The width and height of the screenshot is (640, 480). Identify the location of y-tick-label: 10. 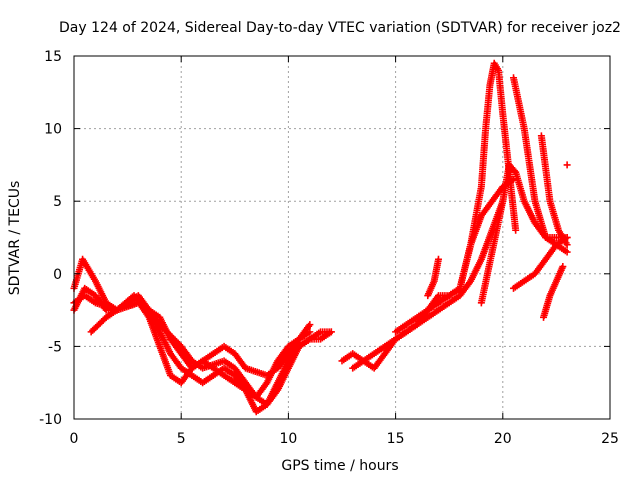
(53, 130).